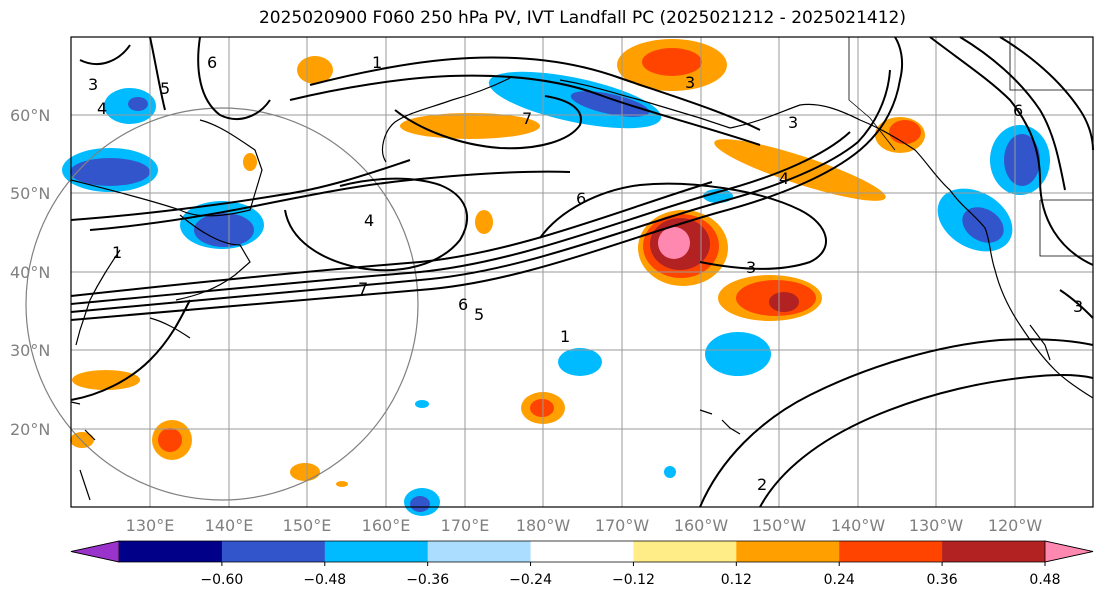  Describe the element at coordinates (30, 350) in the screenshot. I see `lat-label: 30°N` at that location.